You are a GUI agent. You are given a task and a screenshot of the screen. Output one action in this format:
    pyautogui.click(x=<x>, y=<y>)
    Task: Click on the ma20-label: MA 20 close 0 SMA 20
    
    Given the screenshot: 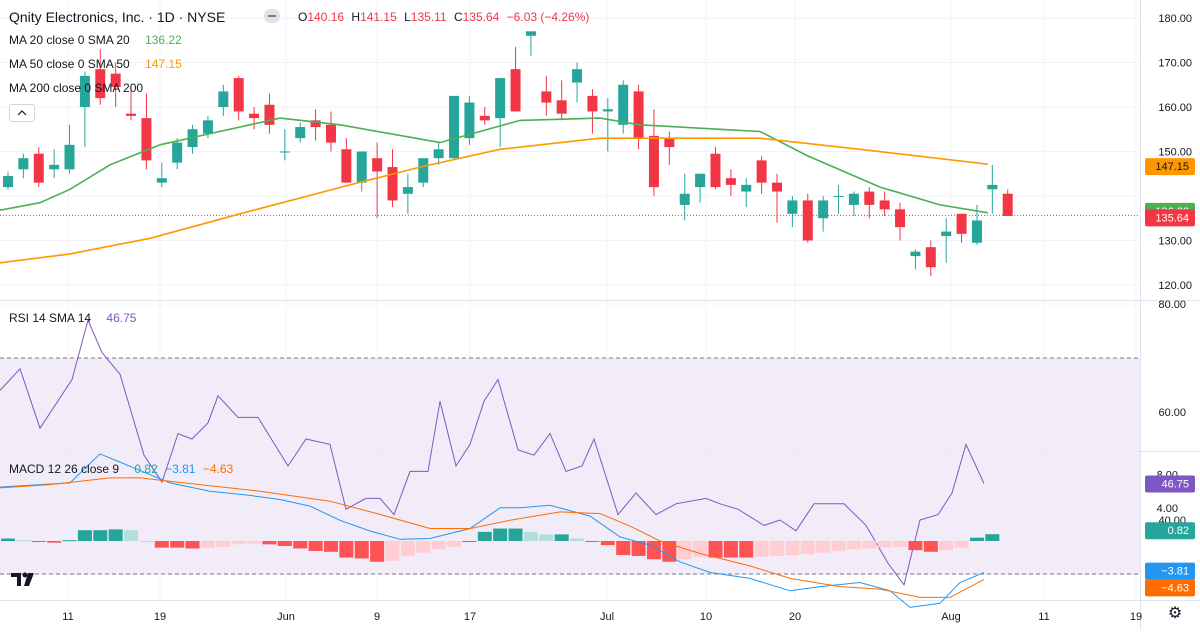 What is the action you would take?
    pyautogui.click(x=69, y=40)
    